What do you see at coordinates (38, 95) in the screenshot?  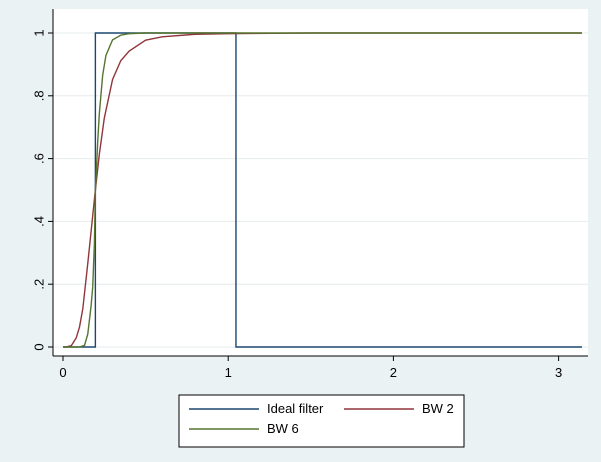 I see `y-tick-label-4: .8` at bounding box center [38, 95].